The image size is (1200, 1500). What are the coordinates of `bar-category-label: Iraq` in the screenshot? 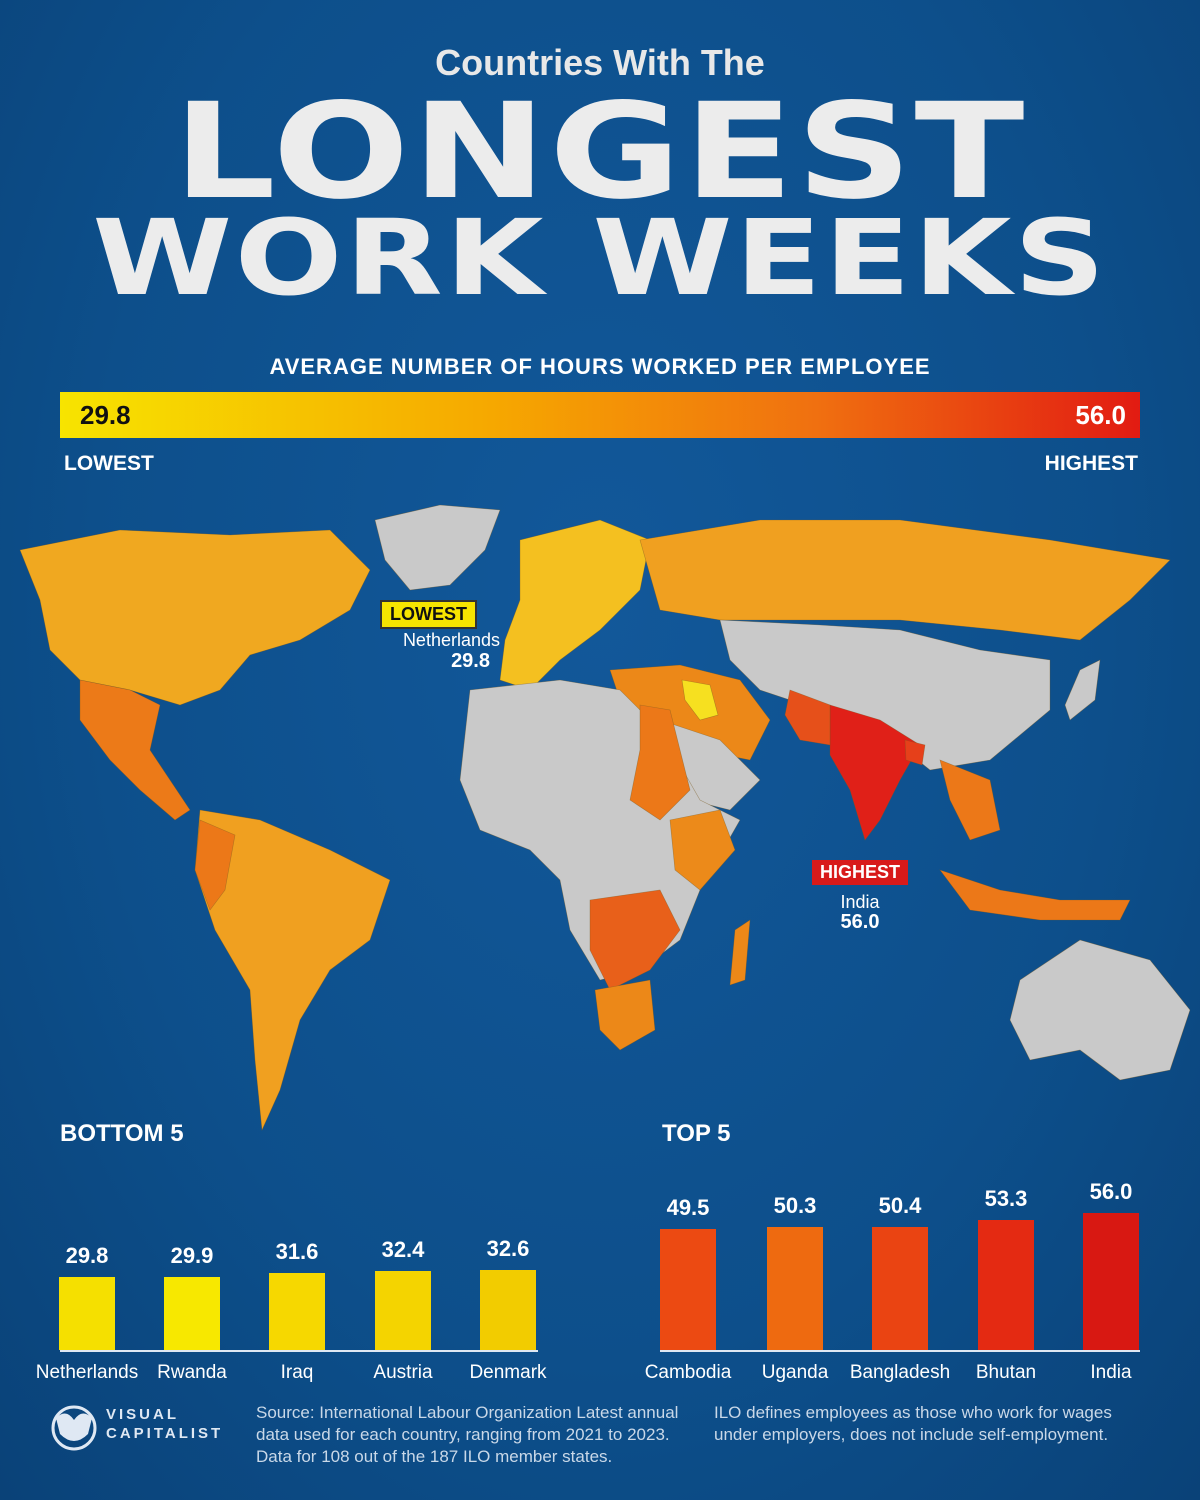 It's located at (297, 1372).